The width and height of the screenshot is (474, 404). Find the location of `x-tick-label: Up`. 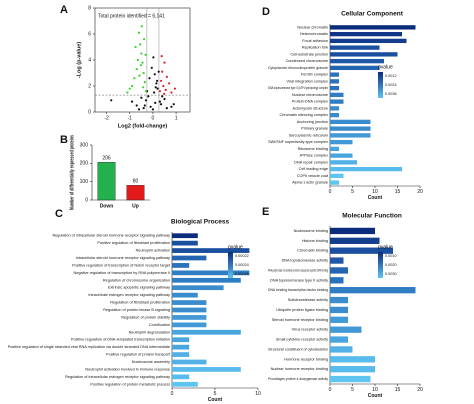

x-tick-label: Up is located at coordinates (135, 206).